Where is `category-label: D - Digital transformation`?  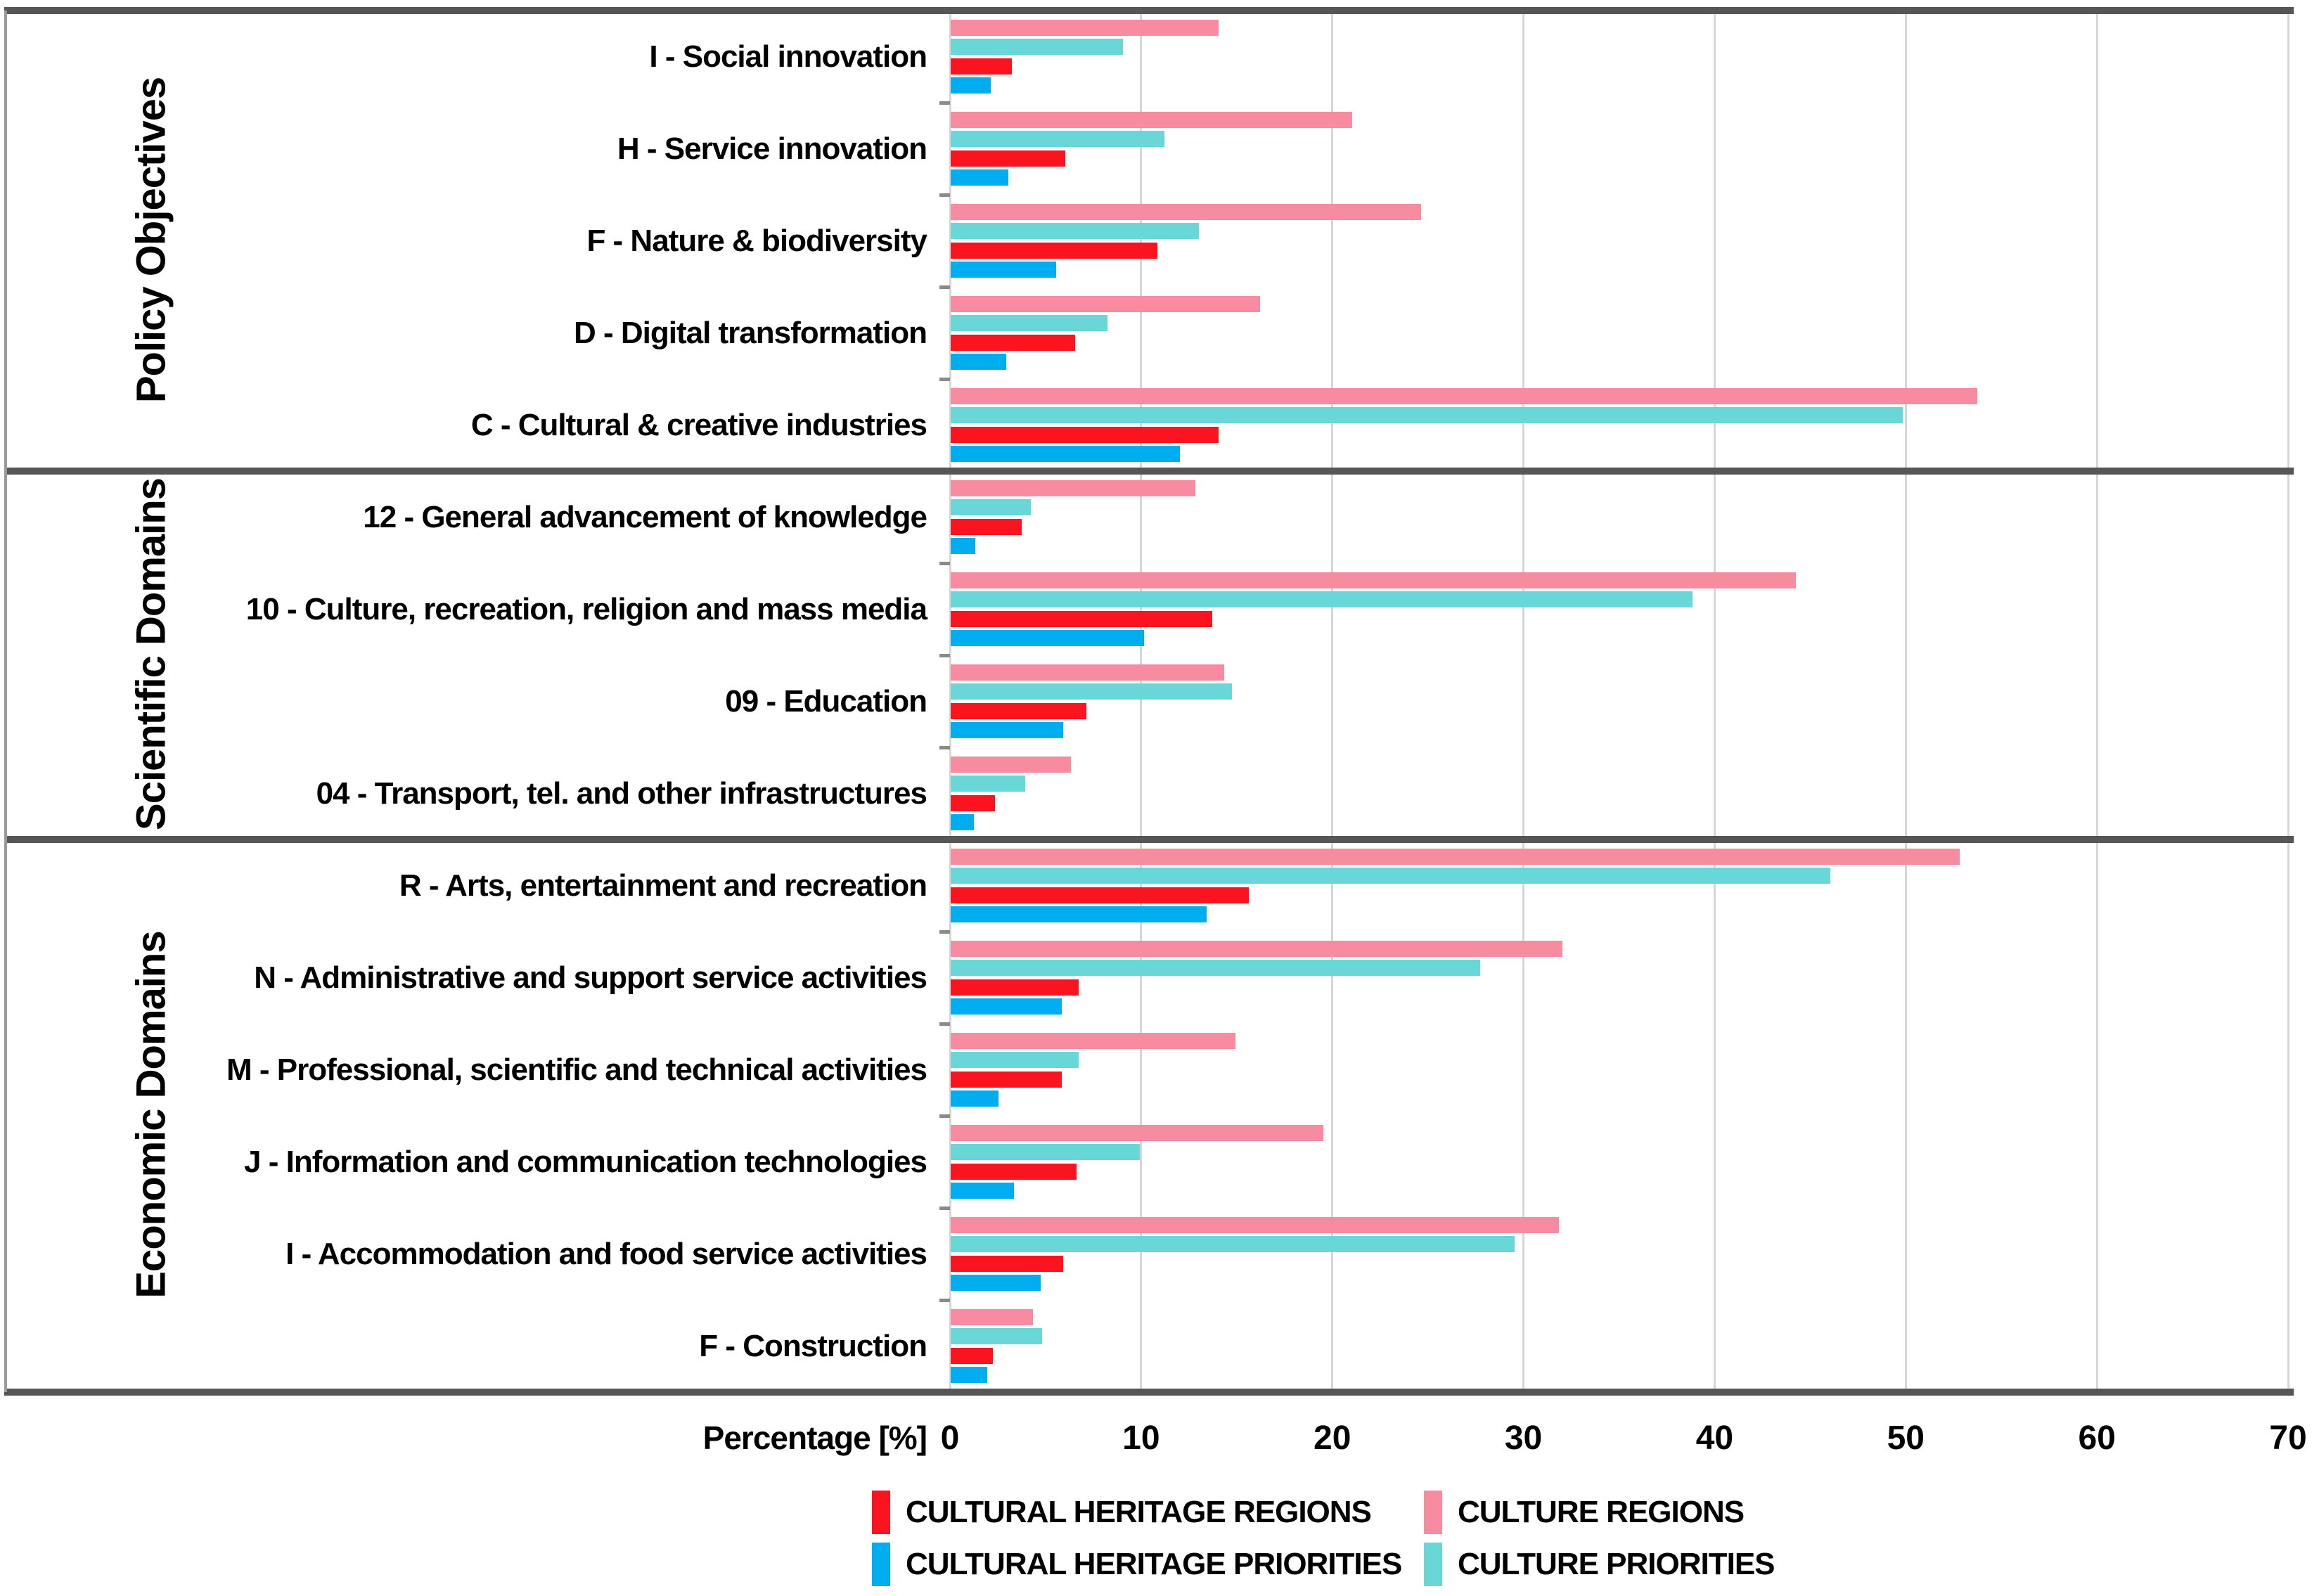
category-label: D - Digital transformation is located at coordinates (750, 332).